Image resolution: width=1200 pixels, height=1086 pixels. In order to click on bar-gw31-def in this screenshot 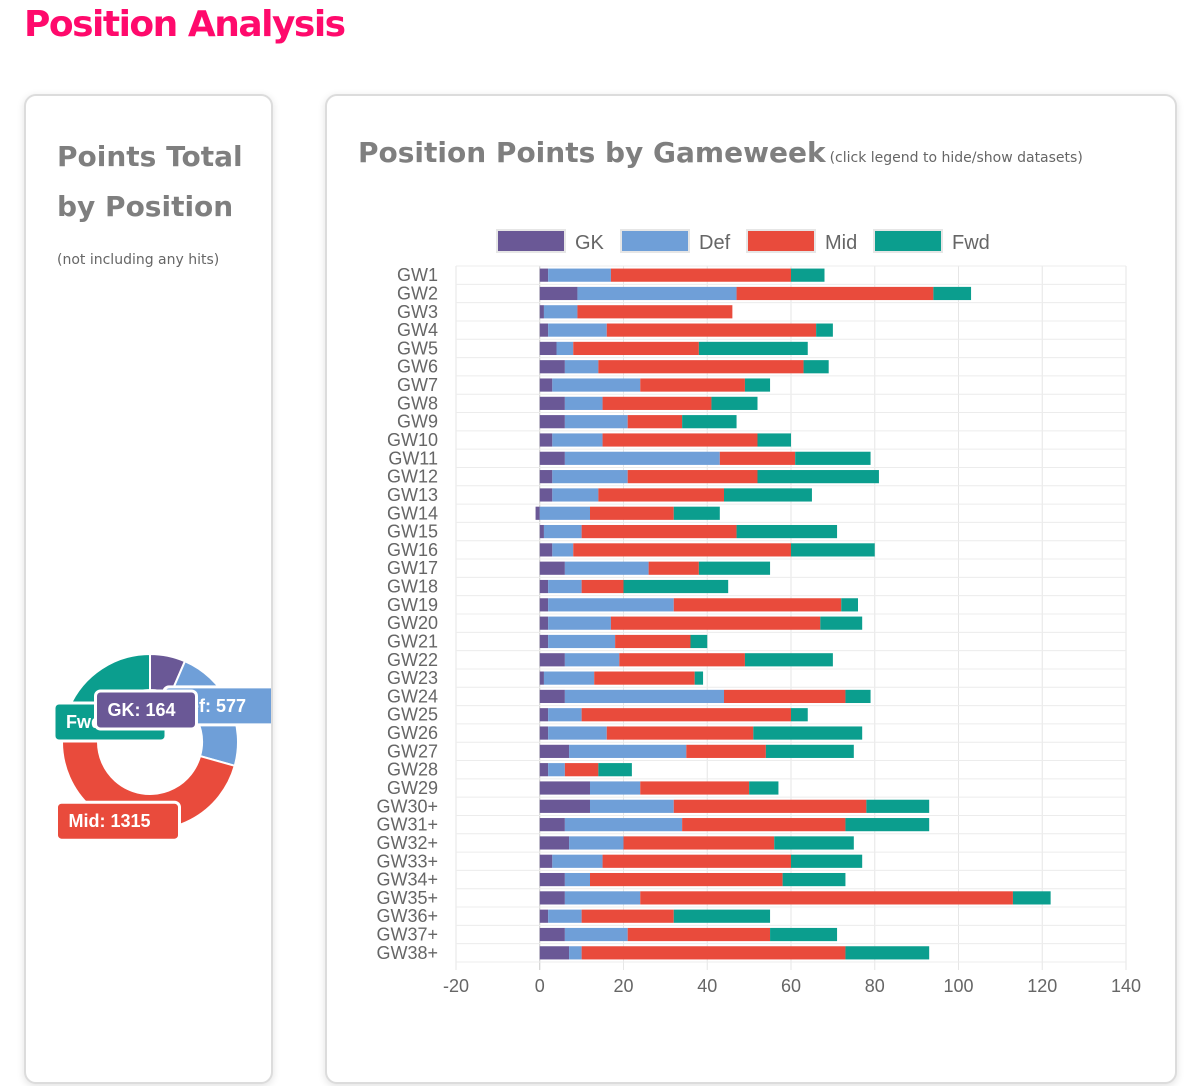, I will do `click(623, 825)`.